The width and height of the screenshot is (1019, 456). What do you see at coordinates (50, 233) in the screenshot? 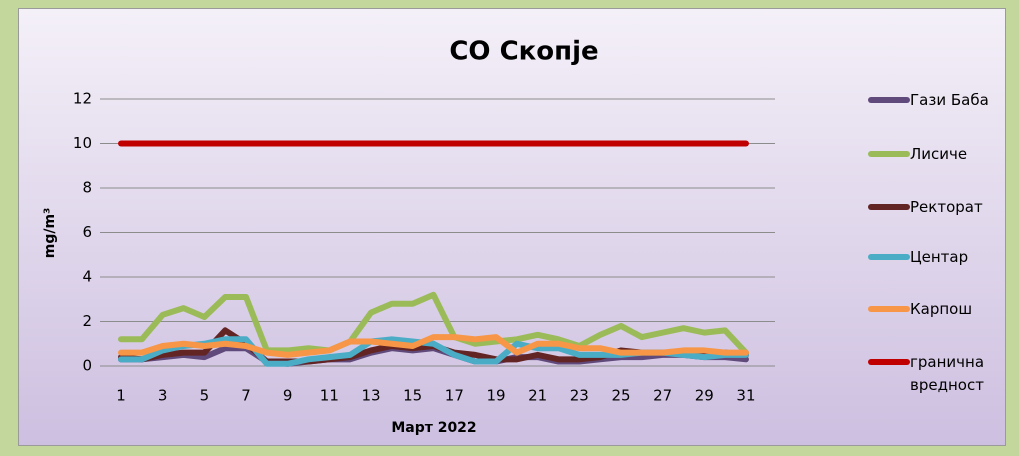
I see `y-axis-label: mg/m³` at bounding box center [50, 233].